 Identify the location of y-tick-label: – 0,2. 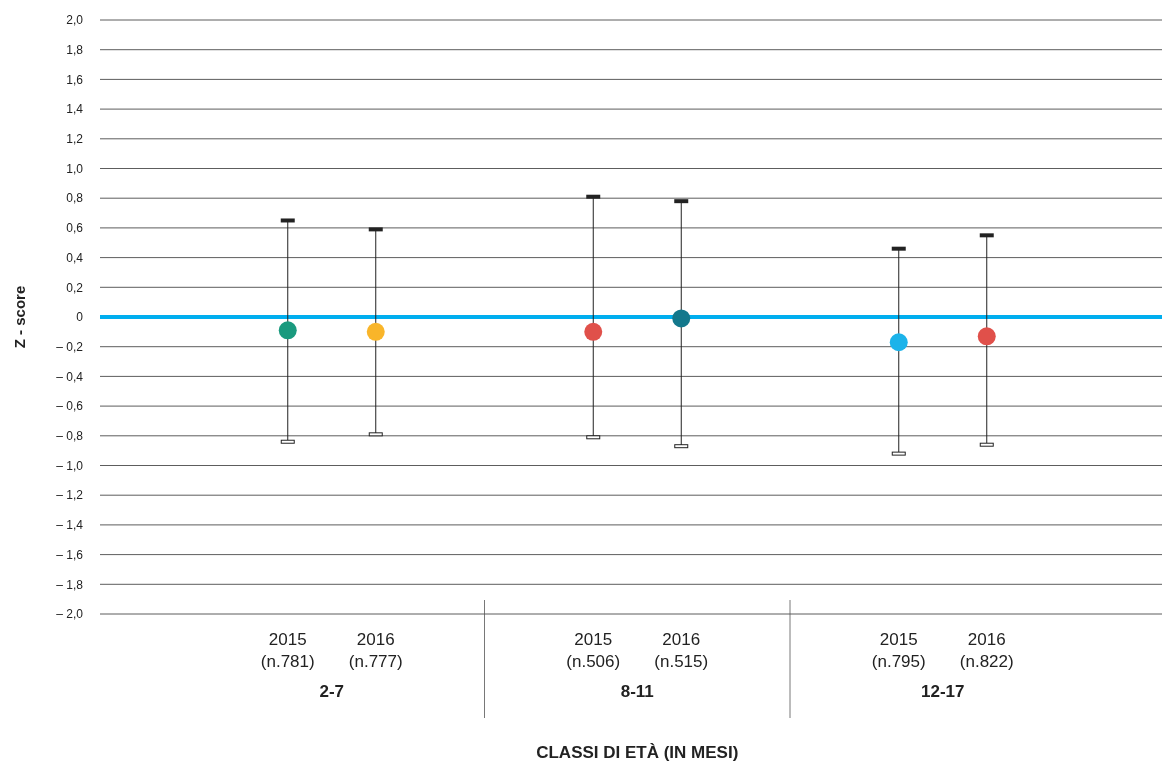
(70, 346).